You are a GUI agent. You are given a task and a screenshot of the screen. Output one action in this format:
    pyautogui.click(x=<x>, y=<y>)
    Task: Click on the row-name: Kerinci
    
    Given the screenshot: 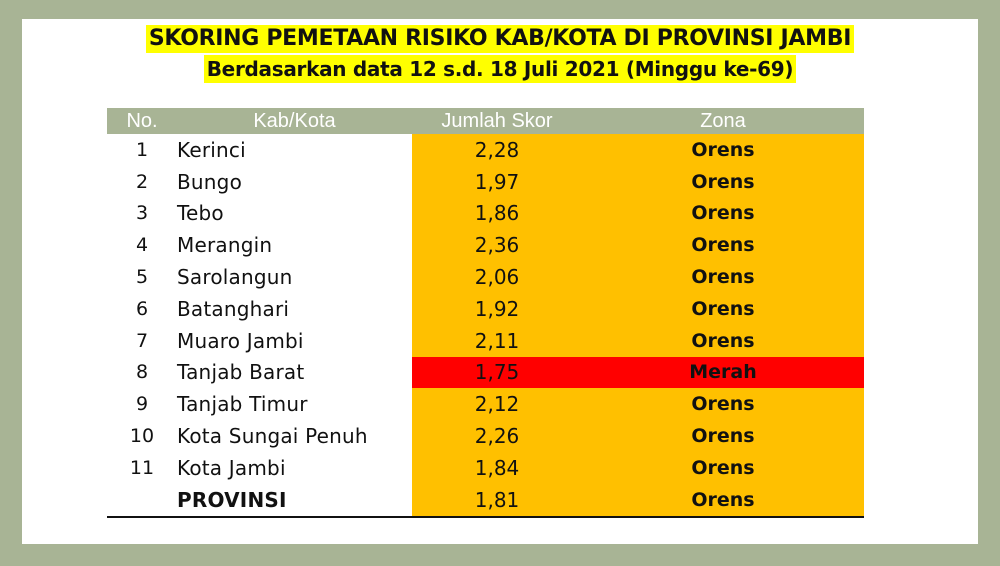 What is the action you would take?
    pyautogui.click(x=211, y=149)
    